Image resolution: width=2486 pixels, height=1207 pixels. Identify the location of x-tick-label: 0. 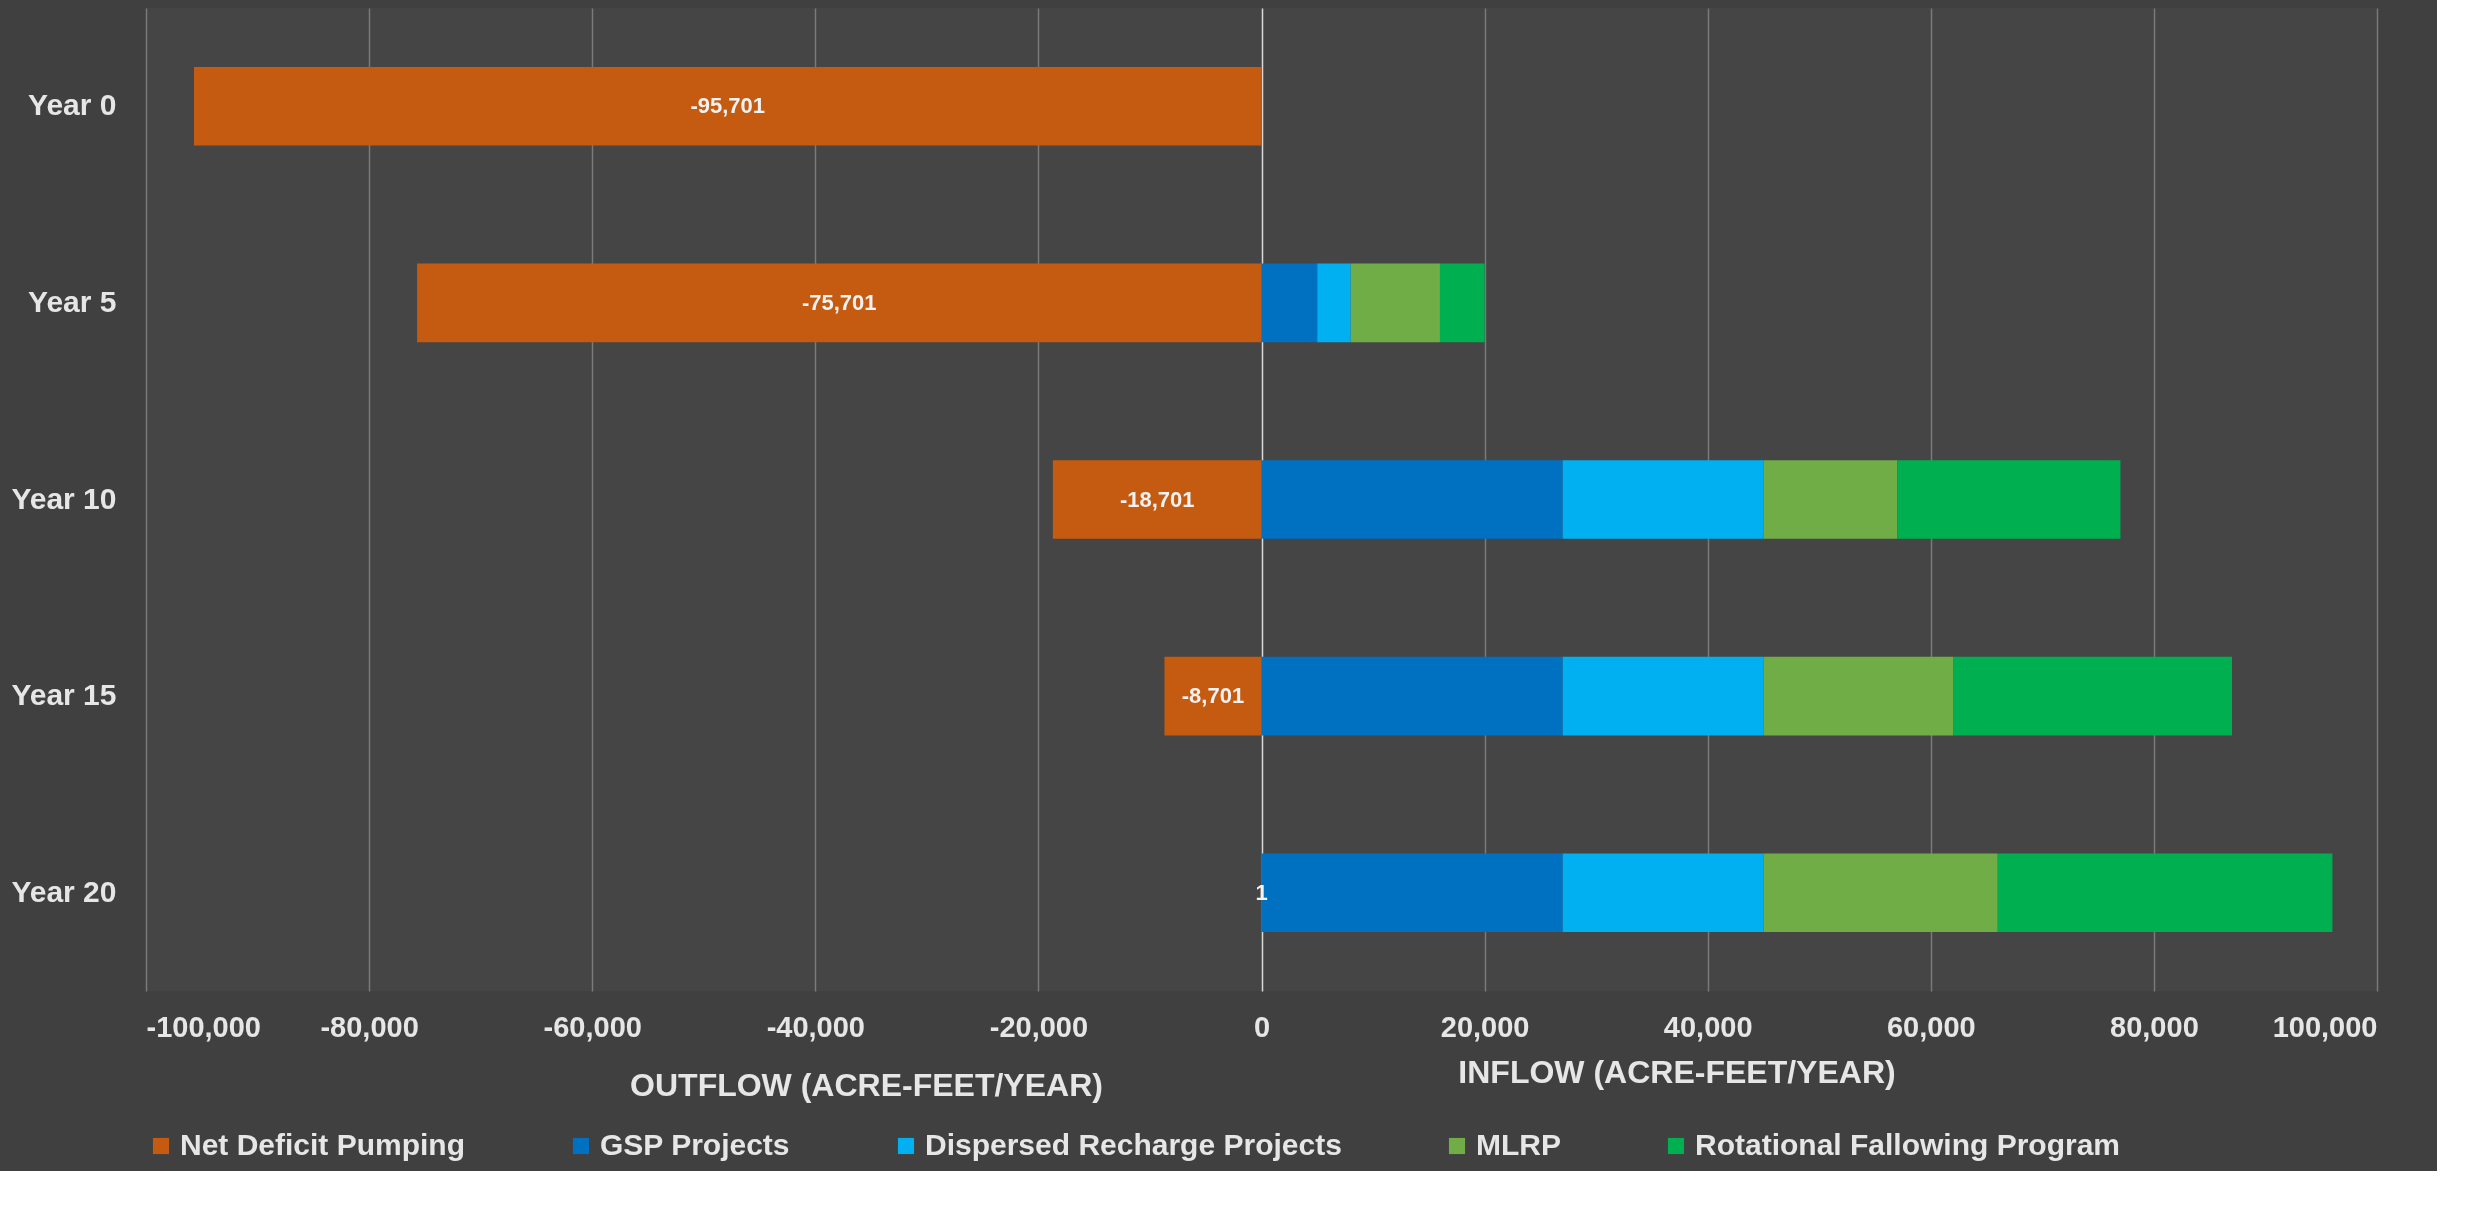
(1262, 1026).